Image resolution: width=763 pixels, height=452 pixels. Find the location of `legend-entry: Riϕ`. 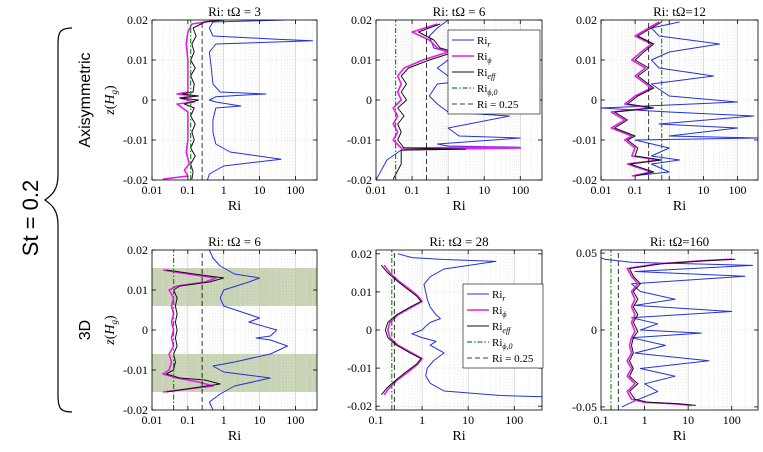

legend-entry: Riϕ is located at coordinates (499, 312).